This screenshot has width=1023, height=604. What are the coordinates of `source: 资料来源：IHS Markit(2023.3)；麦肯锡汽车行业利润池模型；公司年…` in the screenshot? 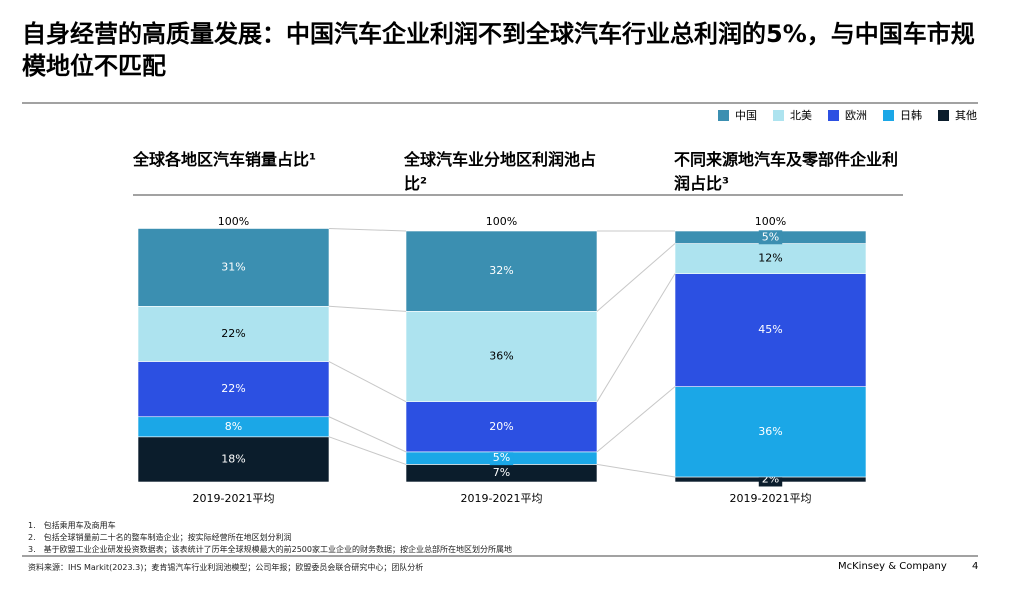 It's located at (226, 567).